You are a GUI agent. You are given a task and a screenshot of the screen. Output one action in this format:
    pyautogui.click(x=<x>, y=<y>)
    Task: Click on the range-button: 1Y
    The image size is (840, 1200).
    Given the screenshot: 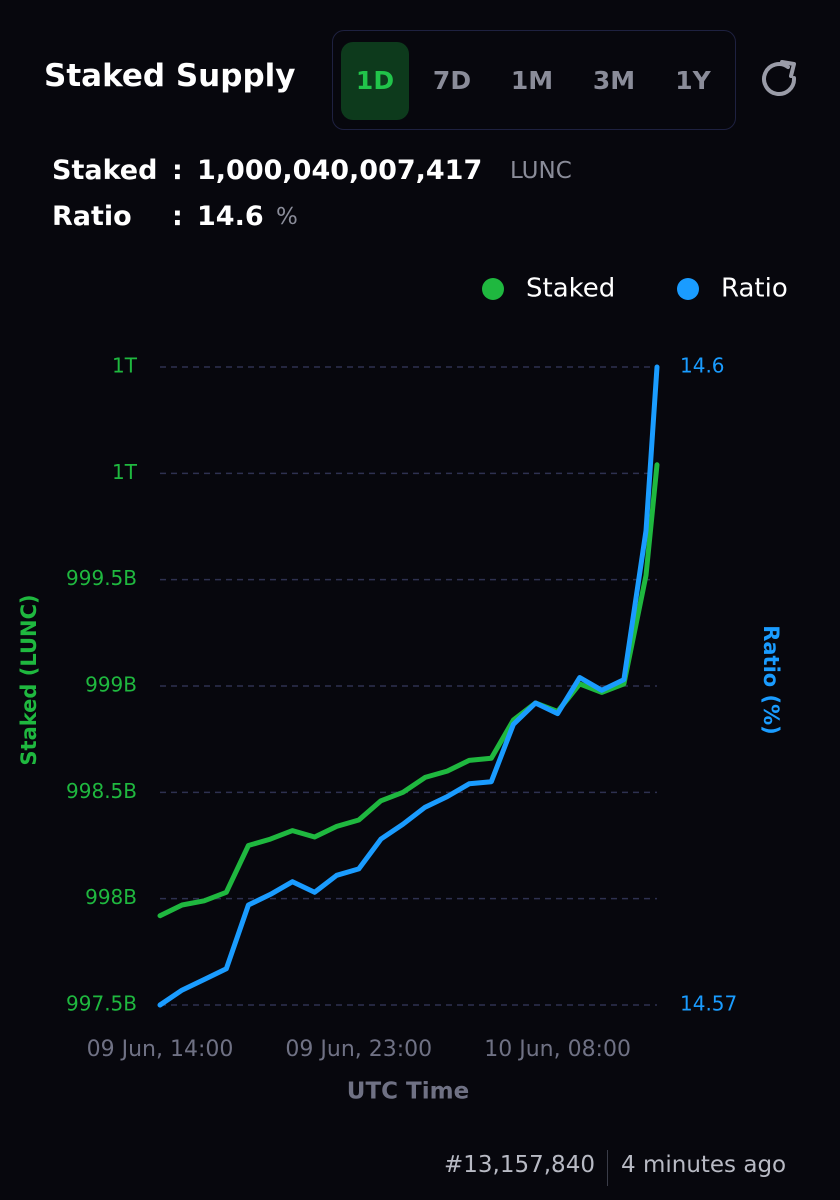 What is the action you would take?
    pyautogui.click(x=693, y=80)
    